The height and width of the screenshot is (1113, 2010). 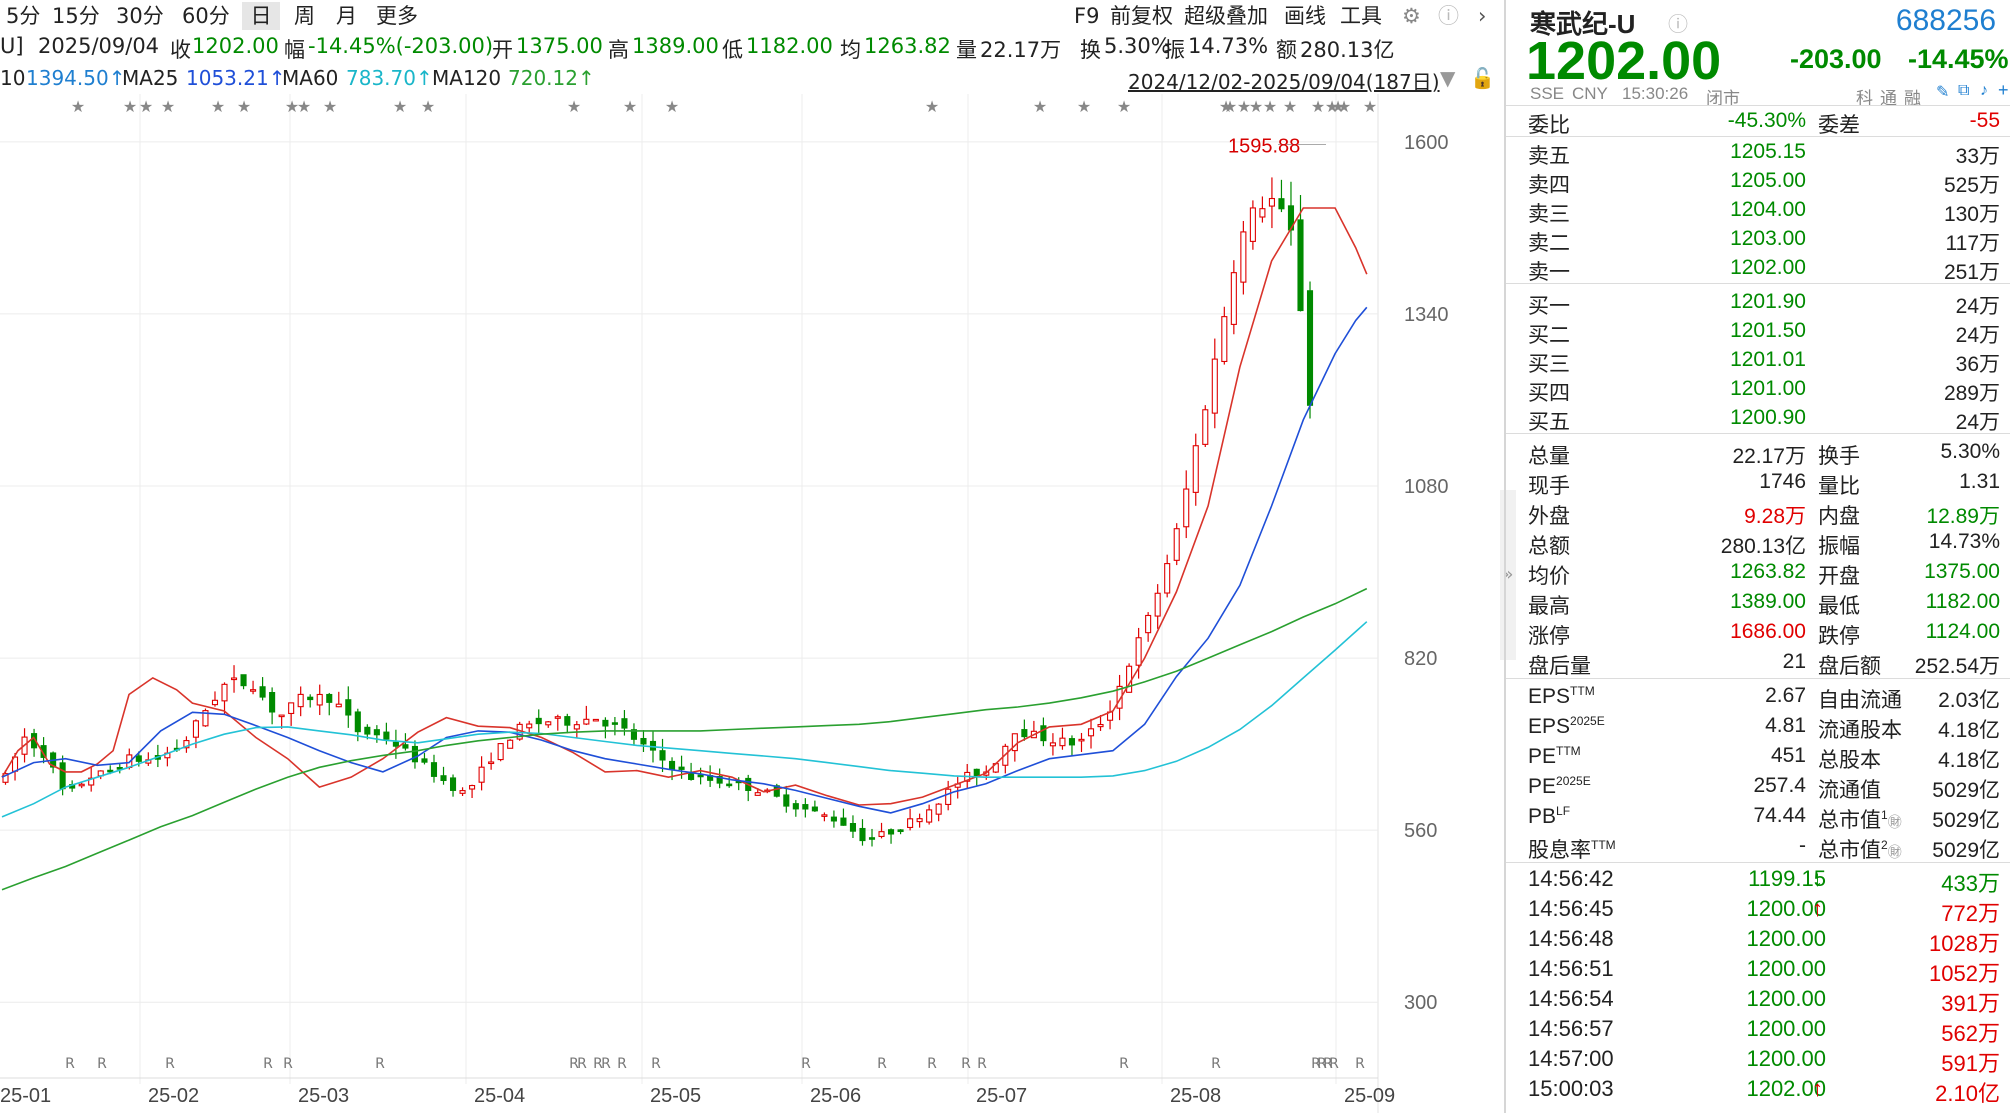 What do you see at coordinates (1482, 16) in the screenshot?
I see `chevron-right-icon: ›` at bounding box center [1482, 16].